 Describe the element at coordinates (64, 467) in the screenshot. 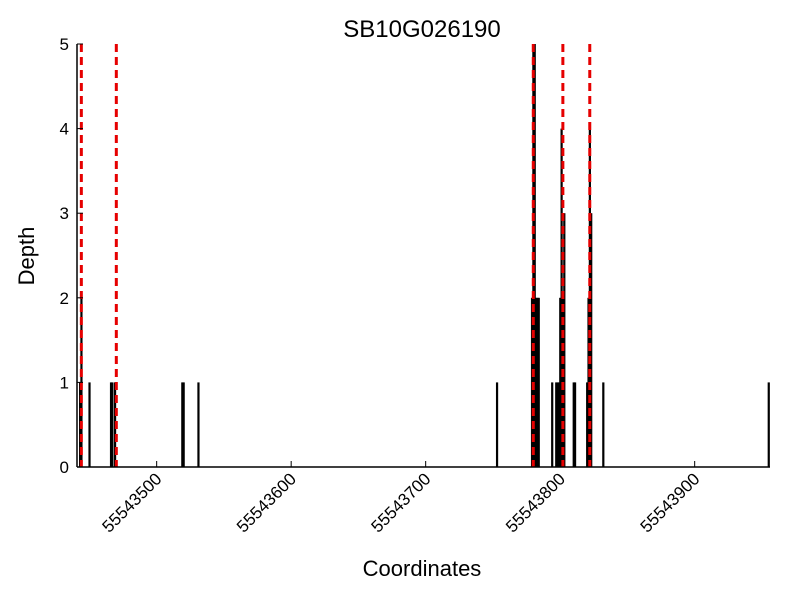

I see `y-tick-label: 0` at that location.